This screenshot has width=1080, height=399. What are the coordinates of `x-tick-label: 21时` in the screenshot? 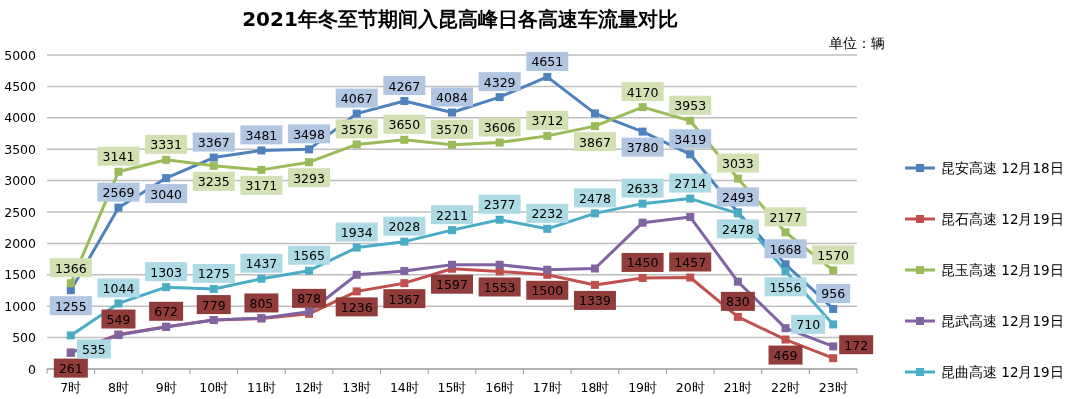 It's located at (738, 387).